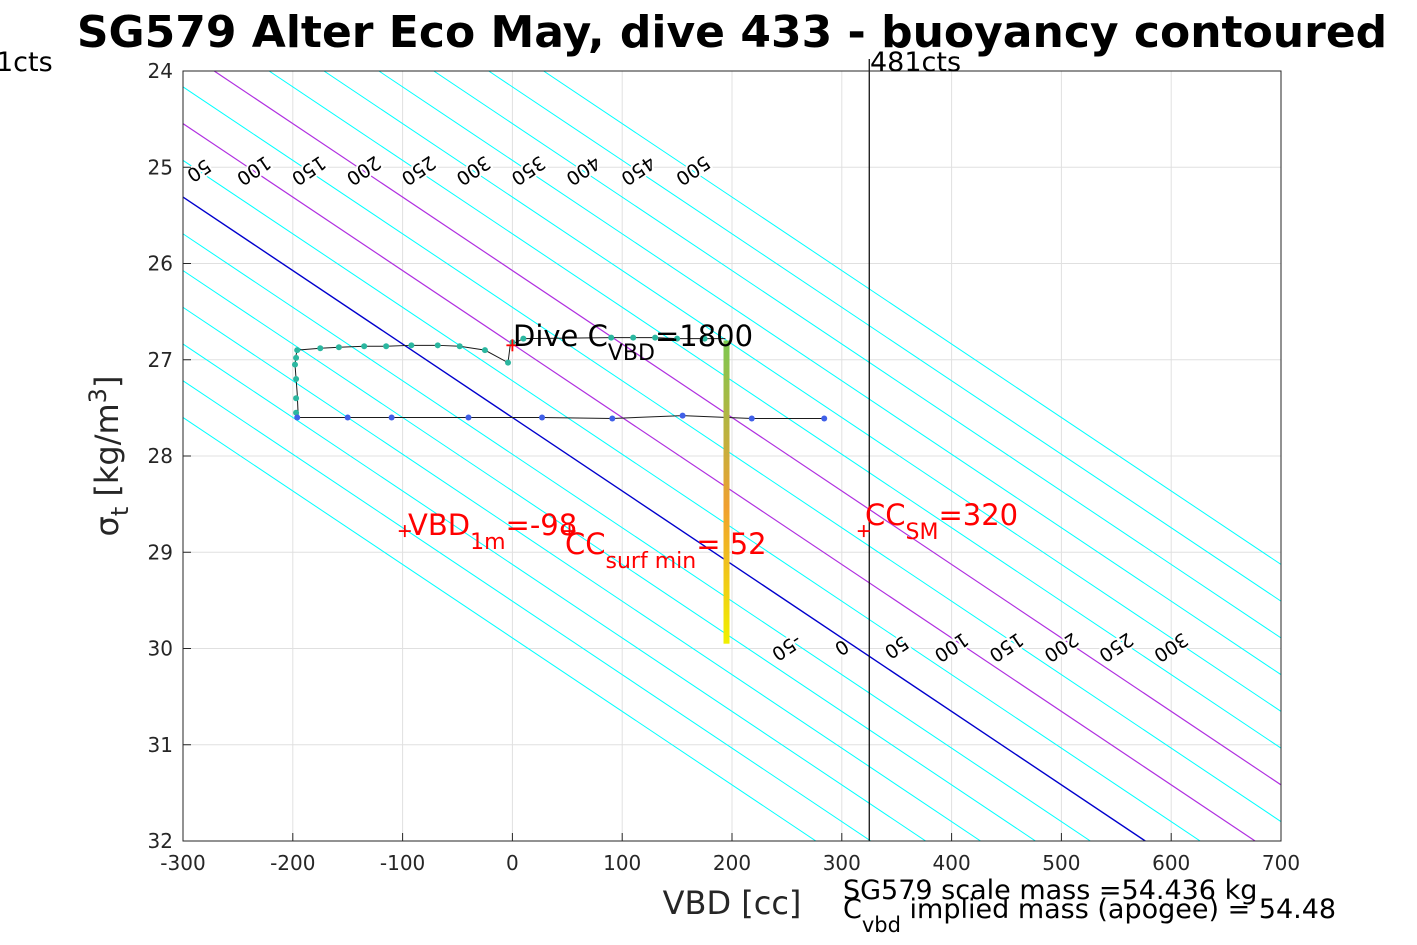 The height and width of the screenshot is (945, 1417). Describe the element at coordinates (559, 489) in the screenshot. I see `dive-traces` at that location.